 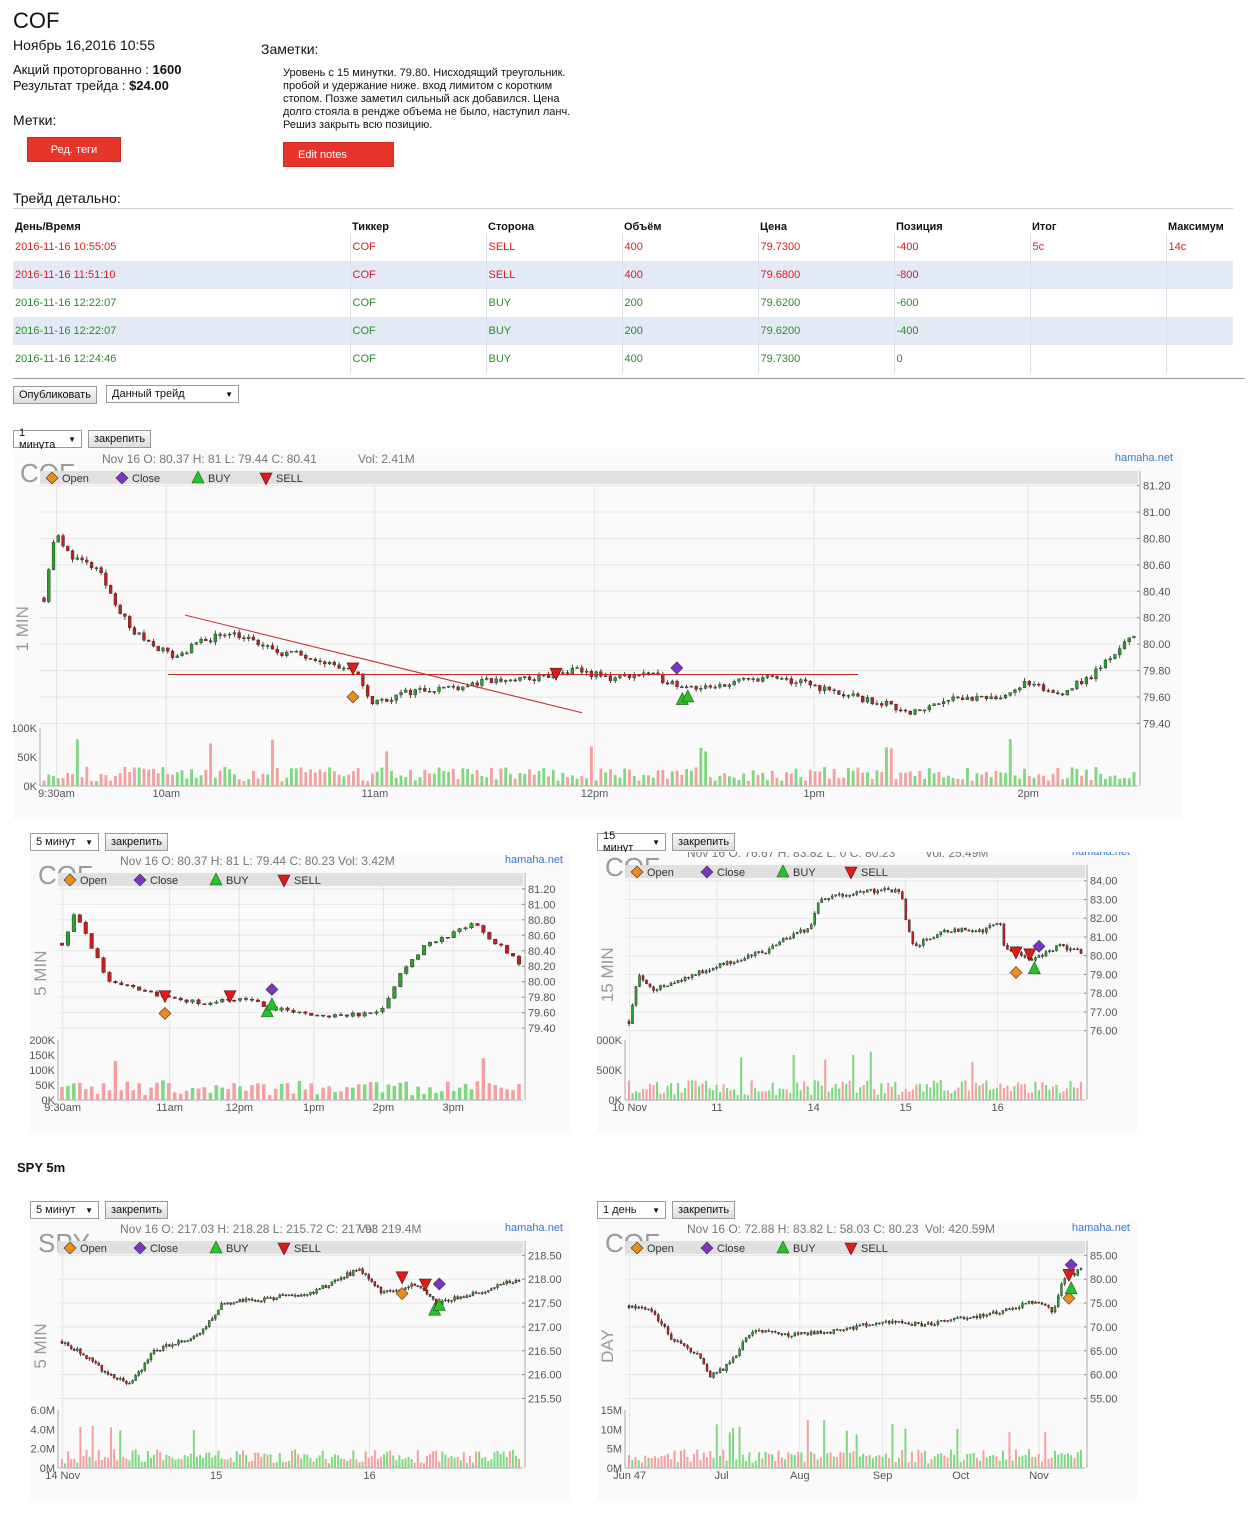 I want to click on trend-line, so click(x=383, y=664).